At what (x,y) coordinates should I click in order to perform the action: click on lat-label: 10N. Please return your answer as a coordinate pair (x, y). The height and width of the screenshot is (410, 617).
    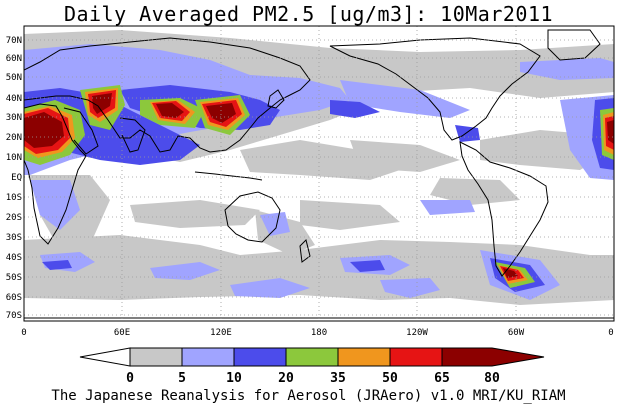
    Looking at the image, I should click on (14, 158).